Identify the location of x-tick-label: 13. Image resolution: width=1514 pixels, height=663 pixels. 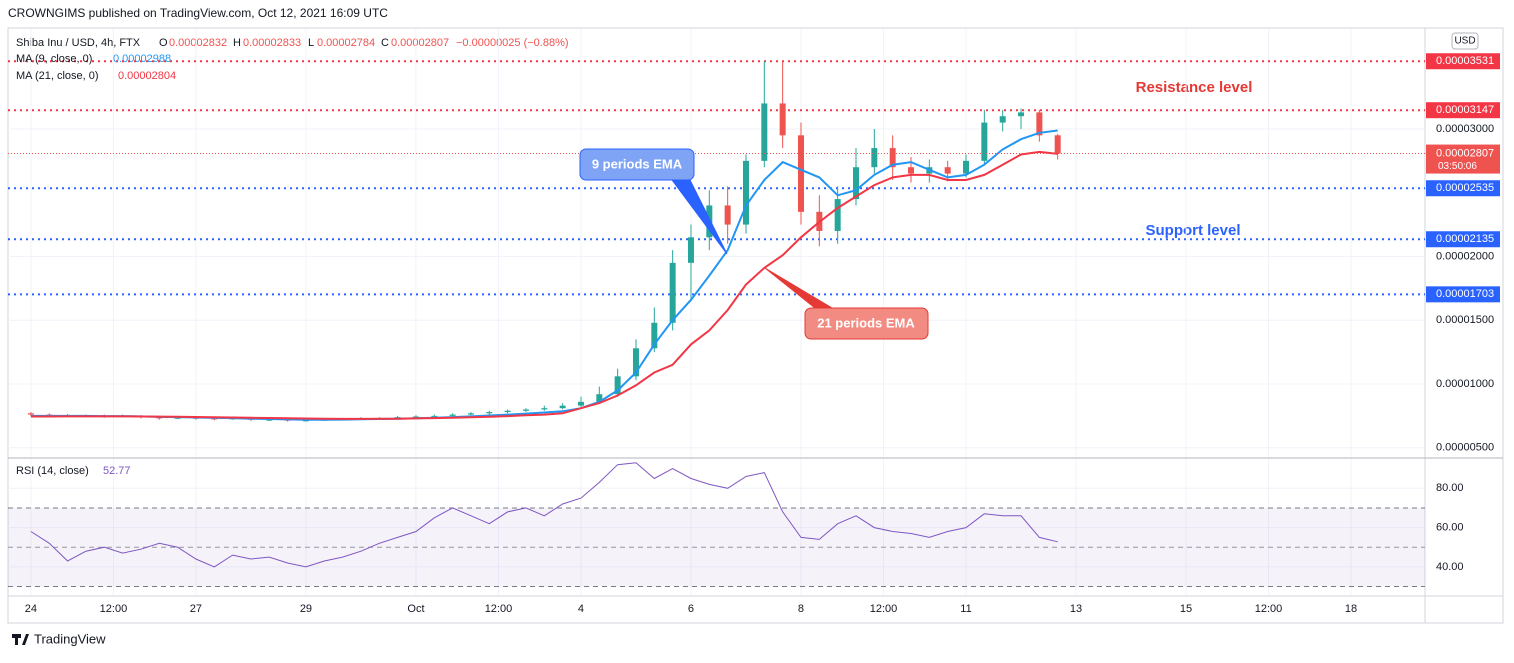
(1076, 609).